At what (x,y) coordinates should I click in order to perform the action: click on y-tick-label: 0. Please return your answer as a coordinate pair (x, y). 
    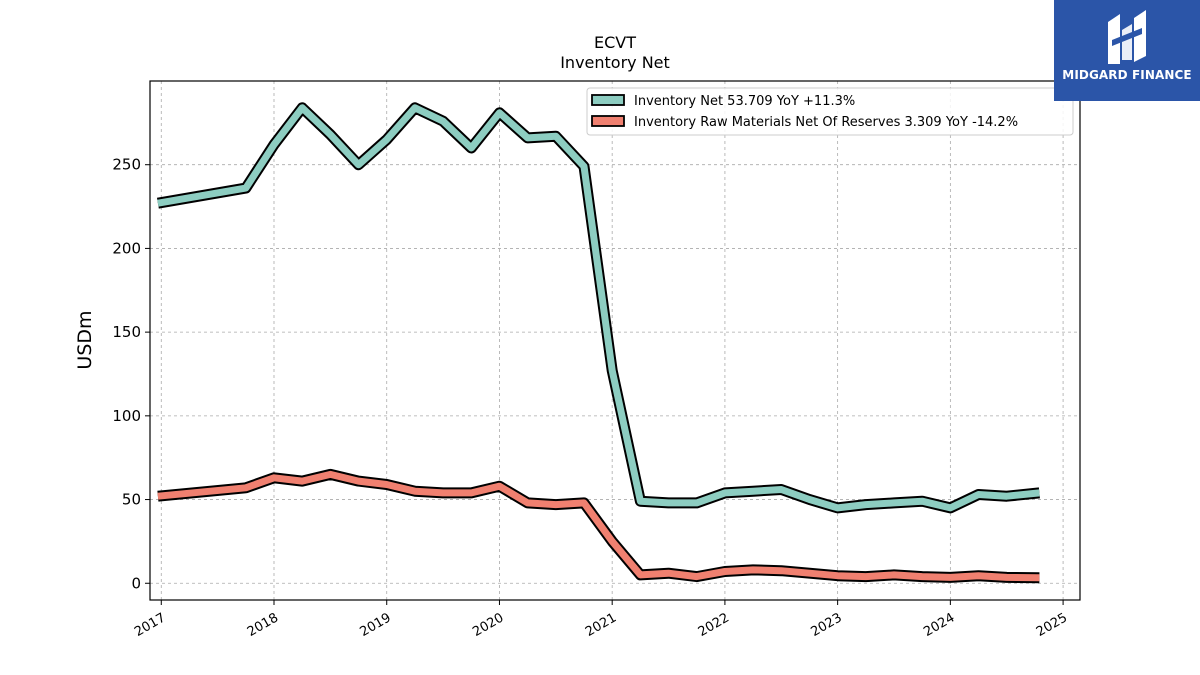
    Looking at the image, I should click on (136, 583).